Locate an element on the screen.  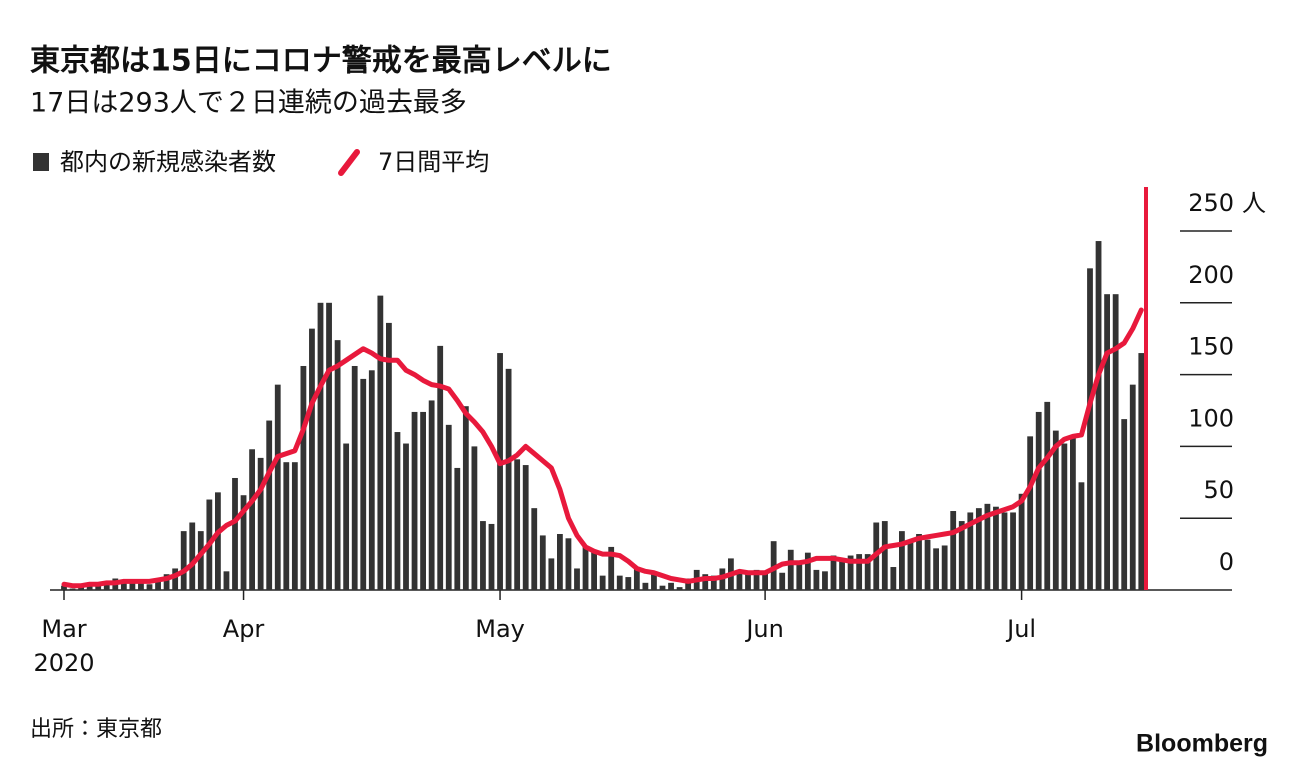
x-tick-label: Mar is located at coordinates (63, 629).